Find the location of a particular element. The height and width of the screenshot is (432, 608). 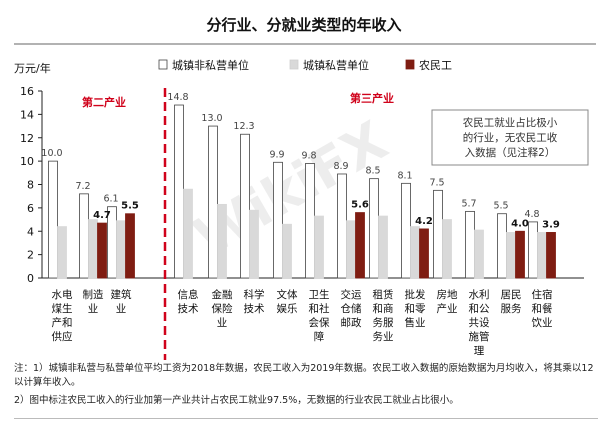

x-tick-label: 房地 is located at coordinates (447, 294).